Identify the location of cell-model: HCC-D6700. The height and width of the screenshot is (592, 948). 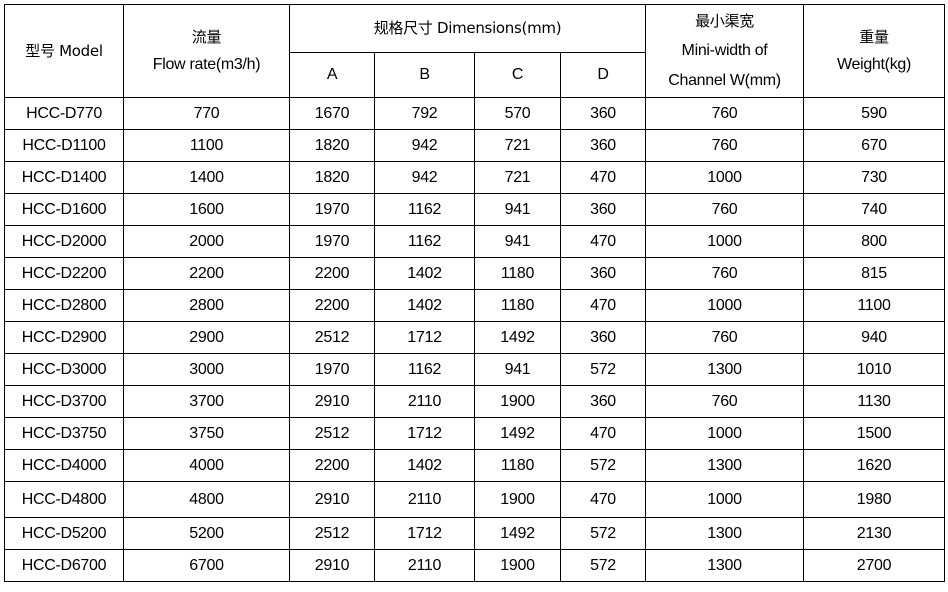
(64, 565).